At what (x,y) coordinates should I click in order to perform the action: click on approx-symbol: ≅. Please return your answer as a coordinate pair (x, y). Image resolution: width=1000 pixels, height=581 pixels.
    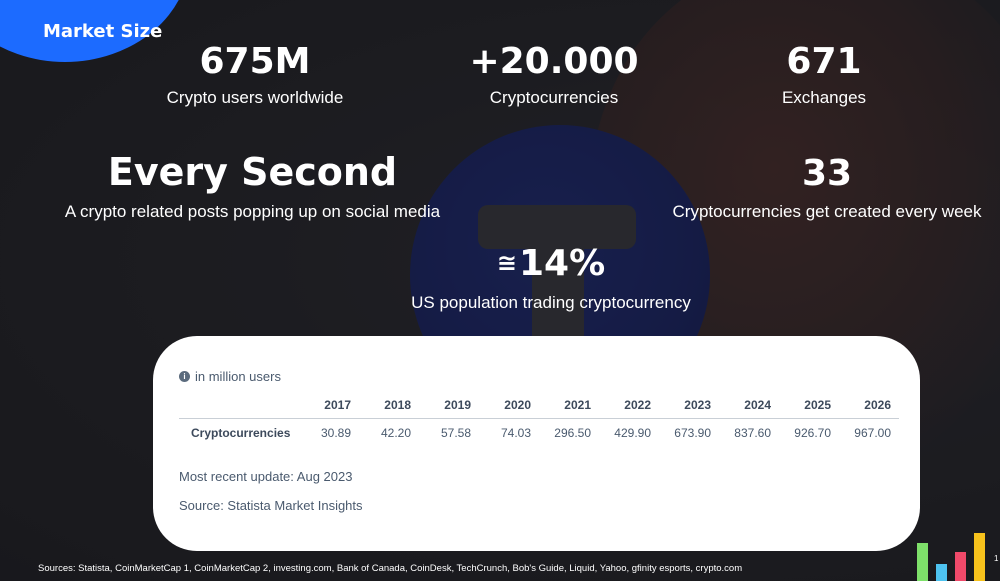
    Looking at the image, I should click on (506, 263).